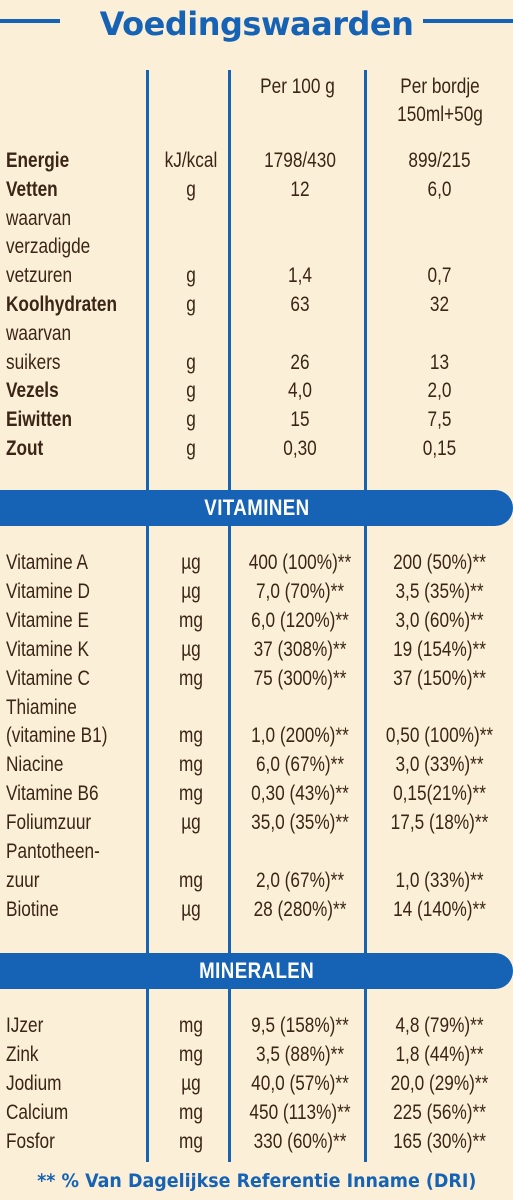  What do you see at coordinates (439, 189) in the screenshot?
I see `row-value-per-serving: 6,0` at bounding box center [439, 189].